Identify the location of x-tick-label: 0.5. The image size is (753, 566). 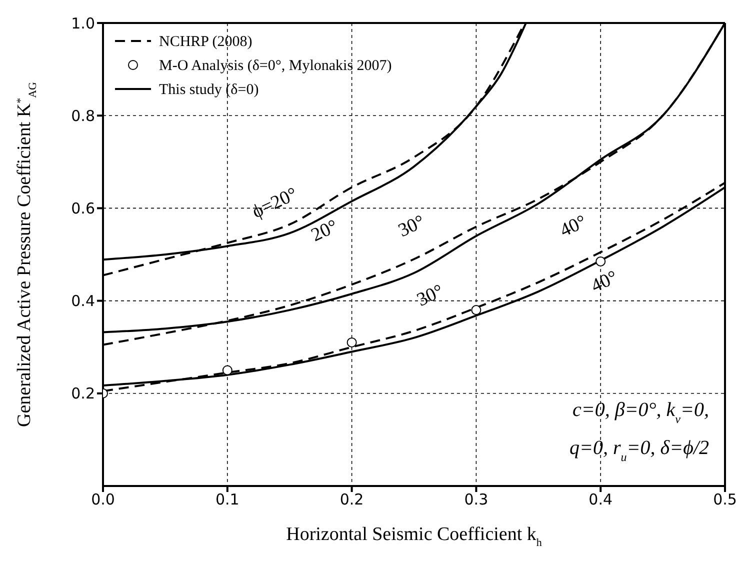
(725, 499).